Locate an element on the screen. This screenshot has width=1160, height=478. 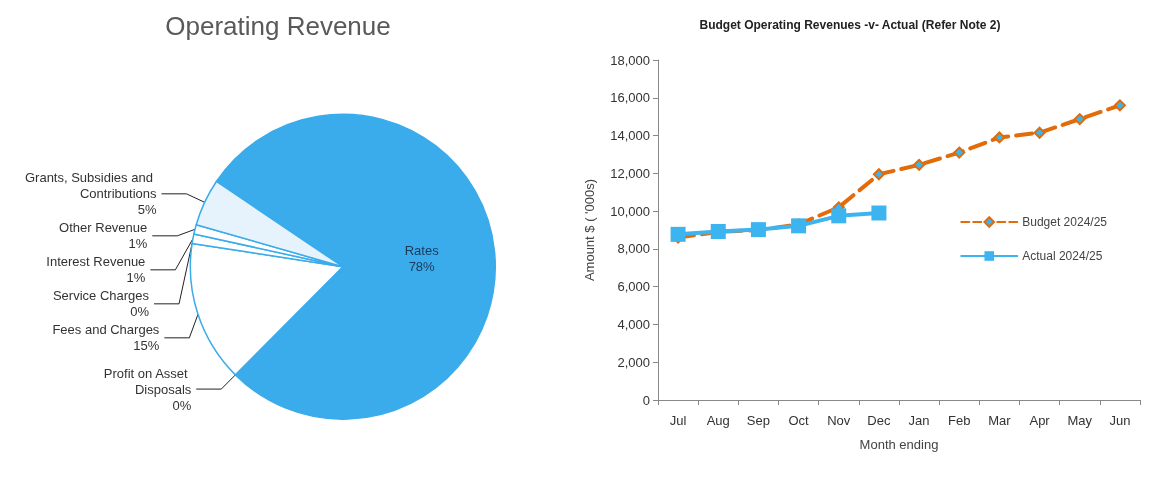
x-tick-label: Nov is located at coordinates (839, 420).